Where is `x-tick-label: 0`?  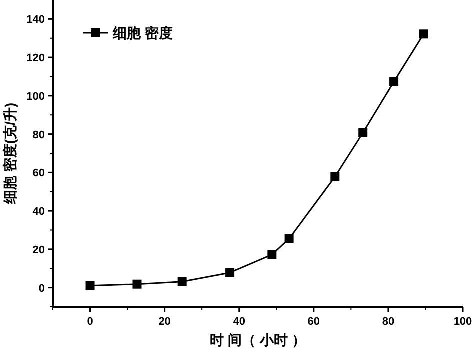 x-tick-label: 0 is located at coordinates (90, 322).